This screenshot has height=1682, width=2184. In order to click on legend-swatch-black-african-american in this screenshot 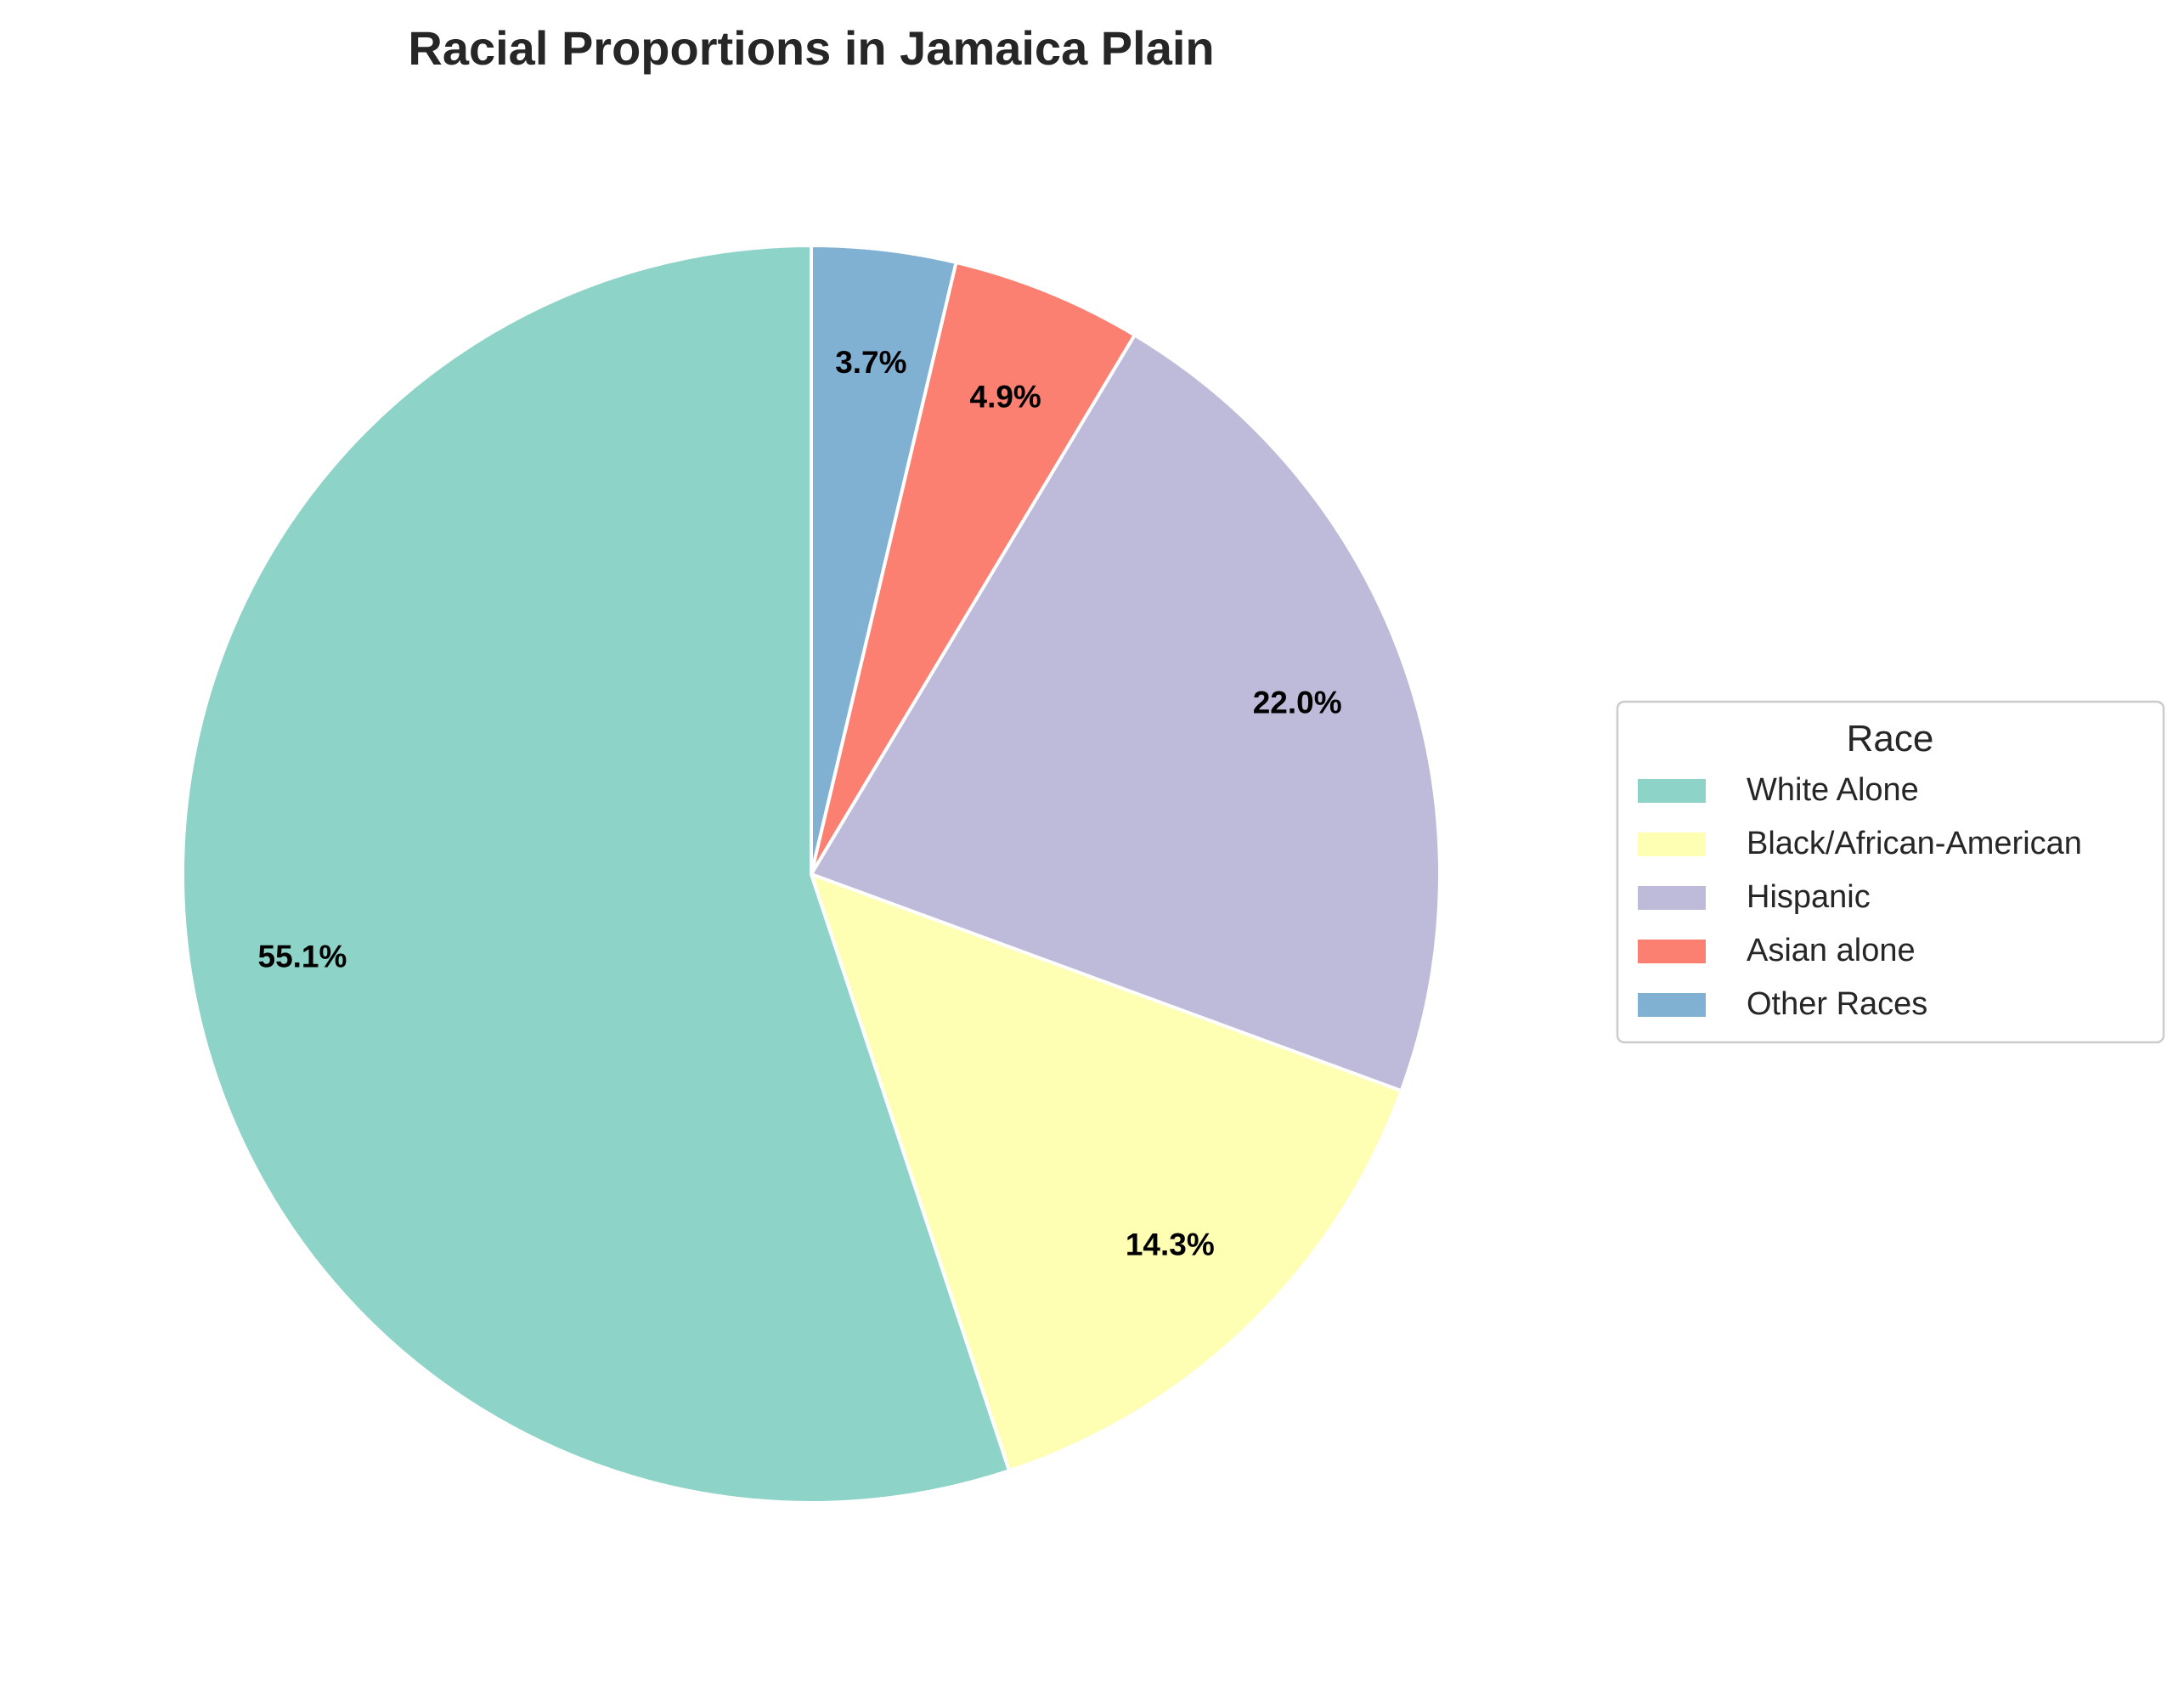, I will do `click(1672, 845)`.